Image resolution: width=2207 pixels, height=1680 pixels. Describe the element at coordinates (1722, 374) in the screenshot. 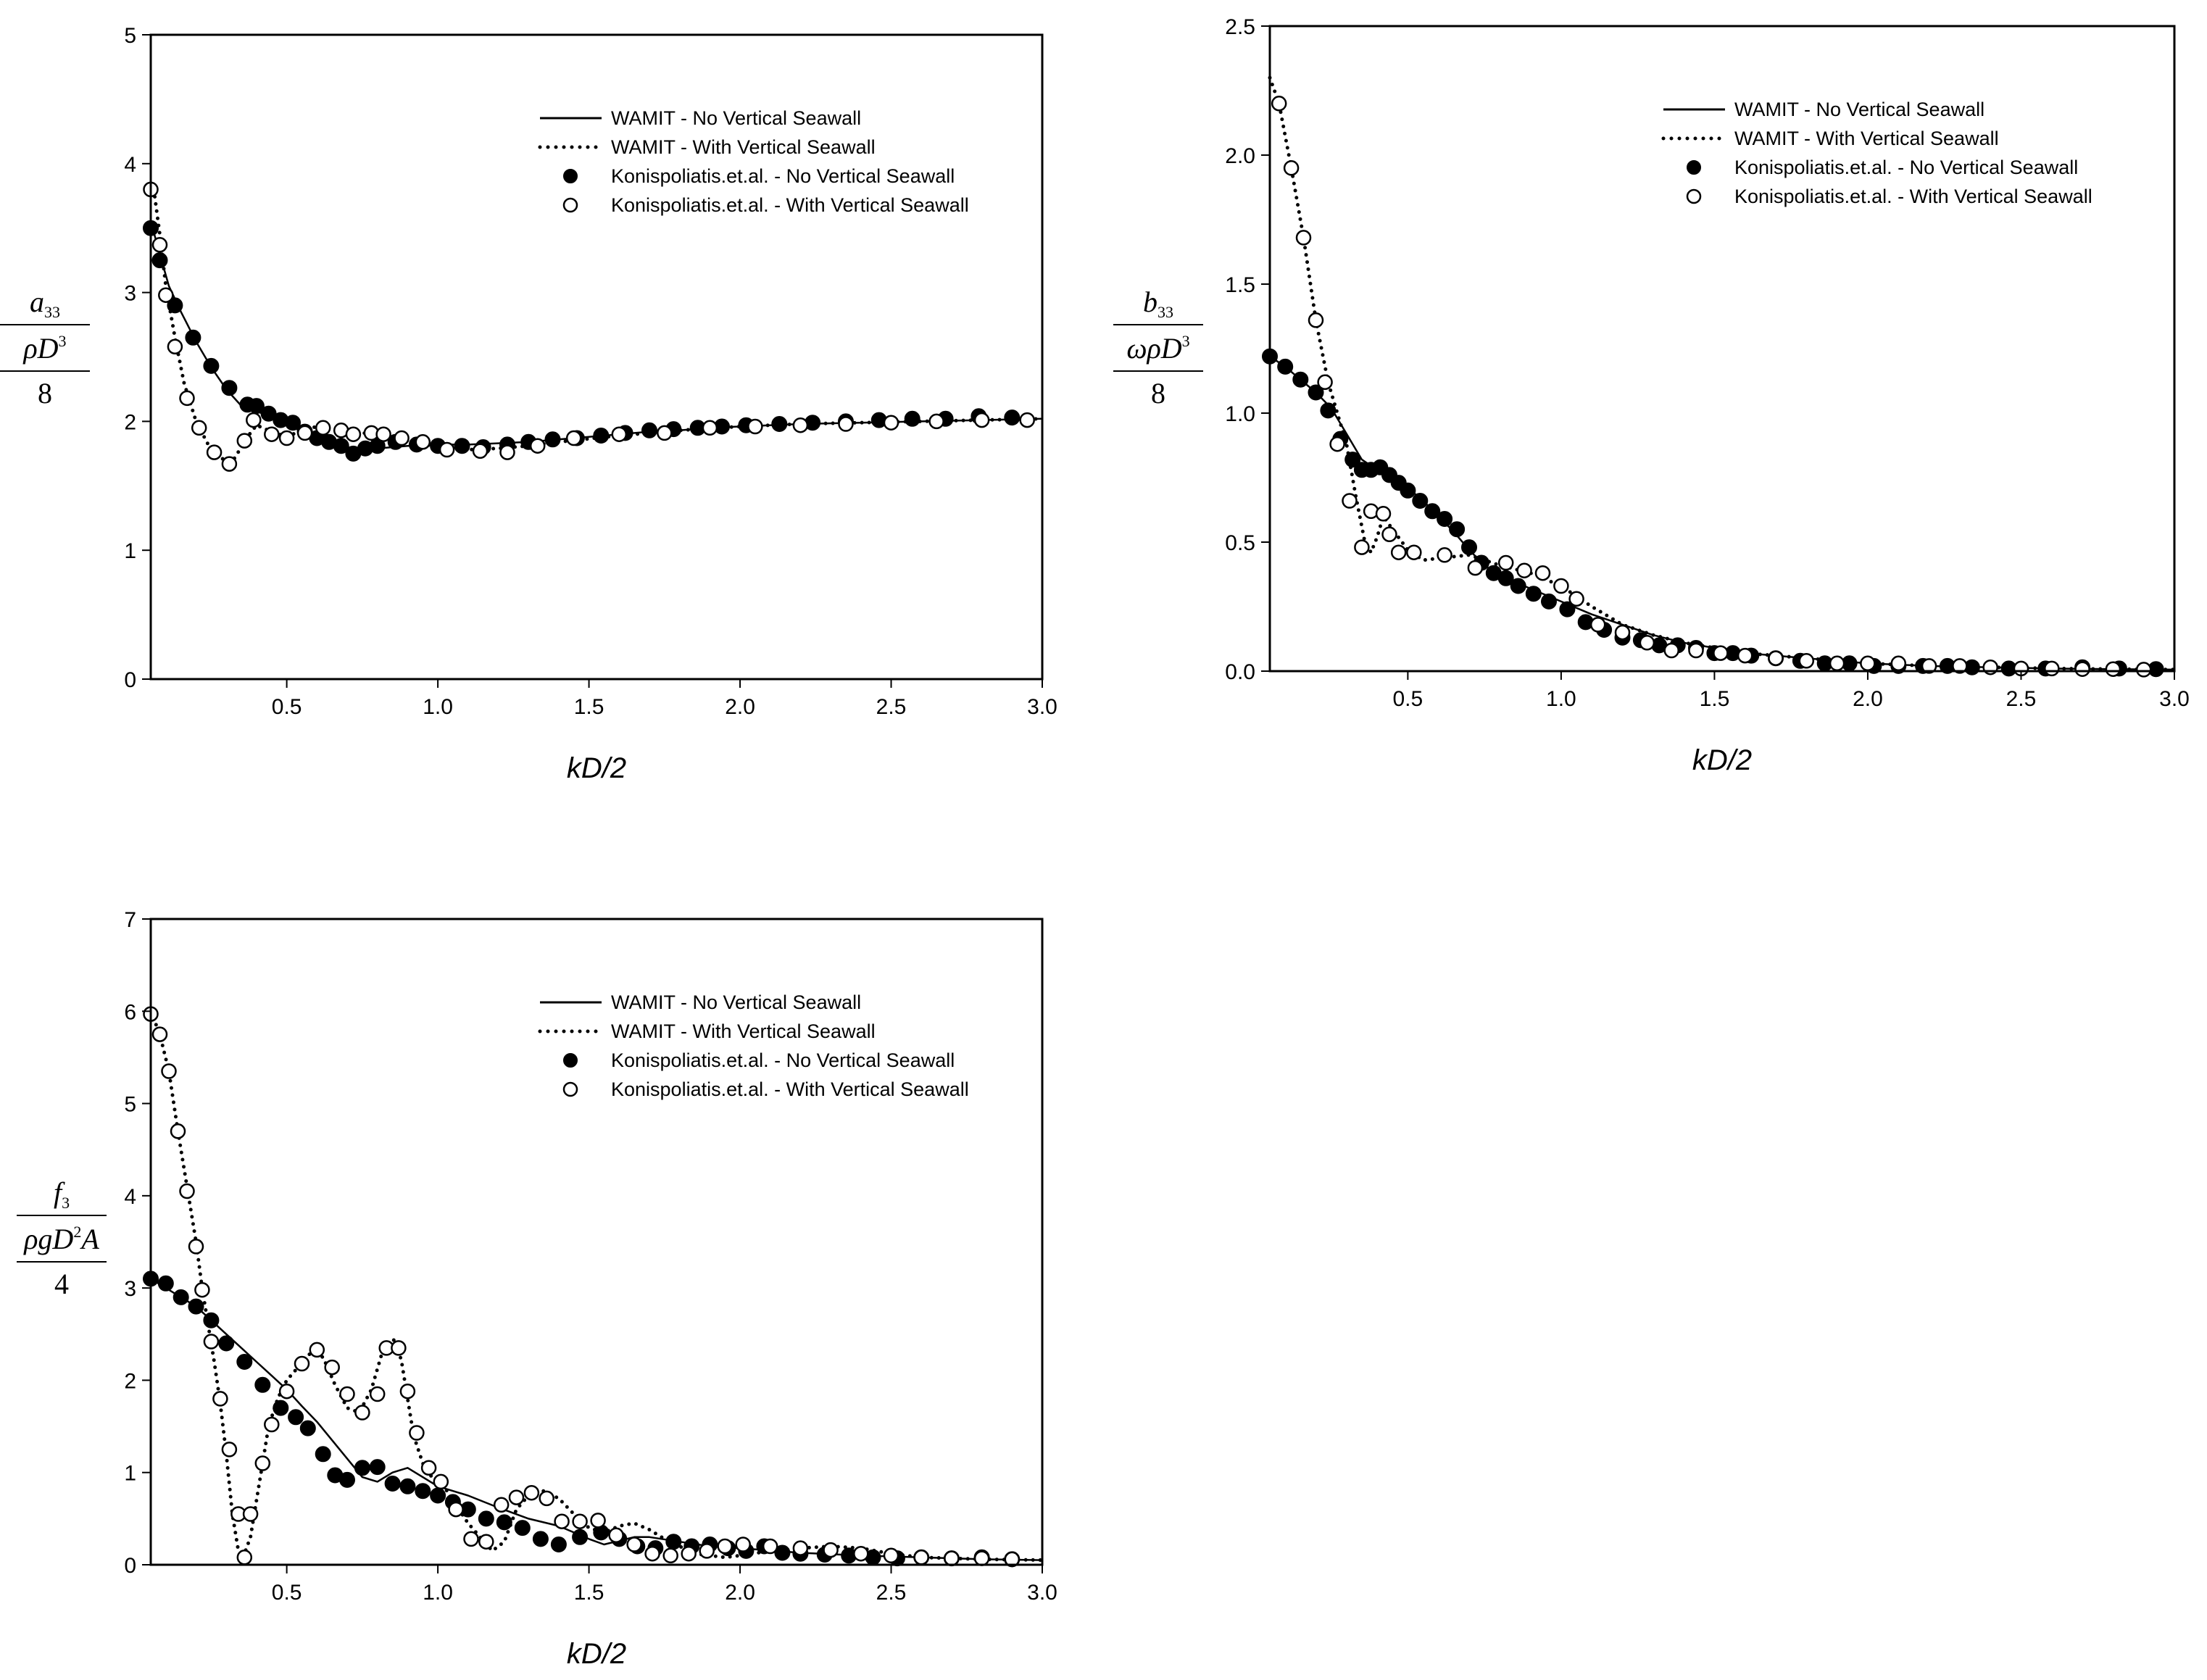

I see `series-line-wamit-with-seawall` at that location.